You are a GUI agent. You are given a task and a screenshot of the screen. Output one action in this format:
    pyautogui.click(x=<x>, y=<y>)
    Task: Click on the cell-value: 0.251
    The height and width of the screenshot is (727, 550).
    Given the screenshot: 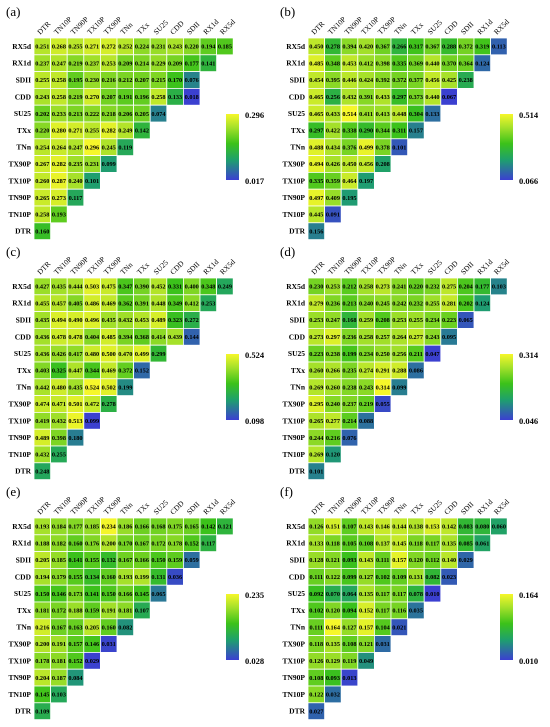 What is the action you would take?
    pyautogui.click(x=42, y=47)
    